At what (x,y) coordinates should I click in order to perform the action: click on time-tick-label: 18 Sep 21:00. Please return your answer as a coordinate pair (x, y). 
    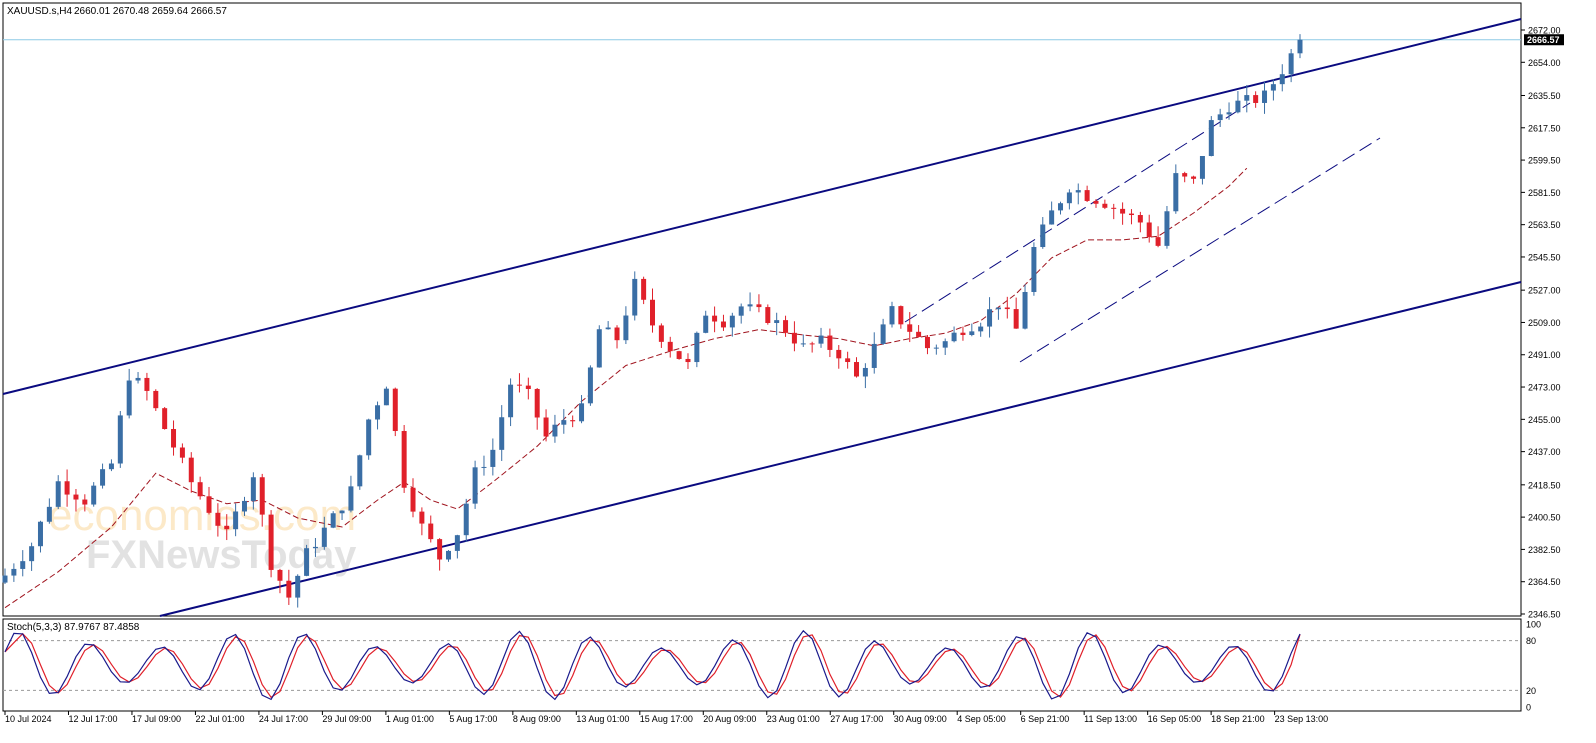
    Looking at the image, I should click on (1238, 719).